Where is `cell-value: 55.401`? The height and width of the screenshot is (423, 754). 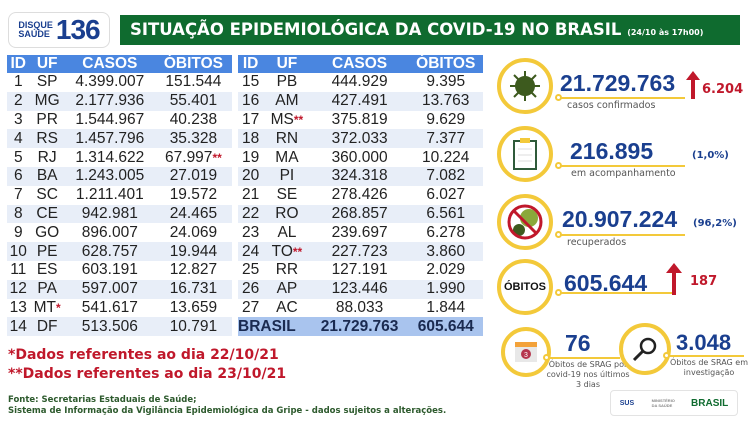 cell-value: 55.401 is located at coordinates (193, 101).